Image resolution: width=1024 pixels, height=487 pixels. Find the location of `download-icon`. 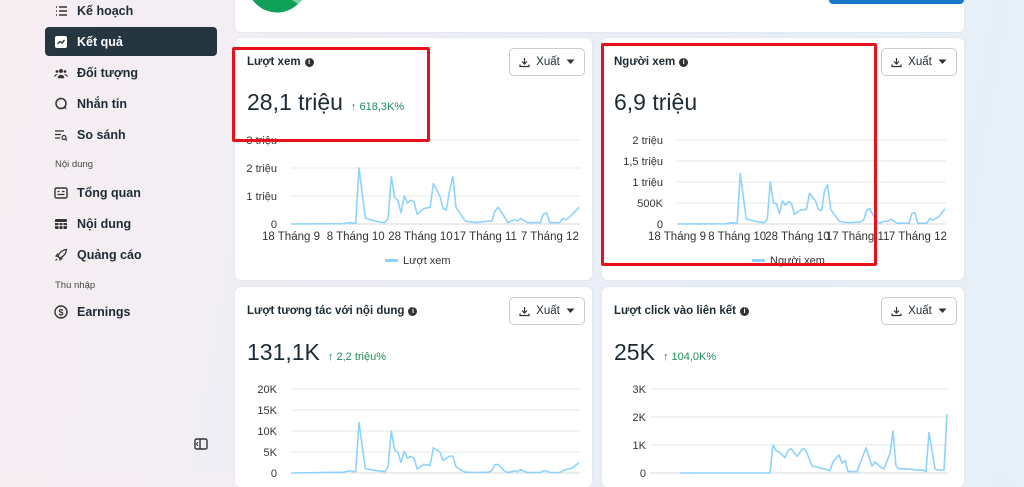

download-icon is located at coordinates (896, 62).